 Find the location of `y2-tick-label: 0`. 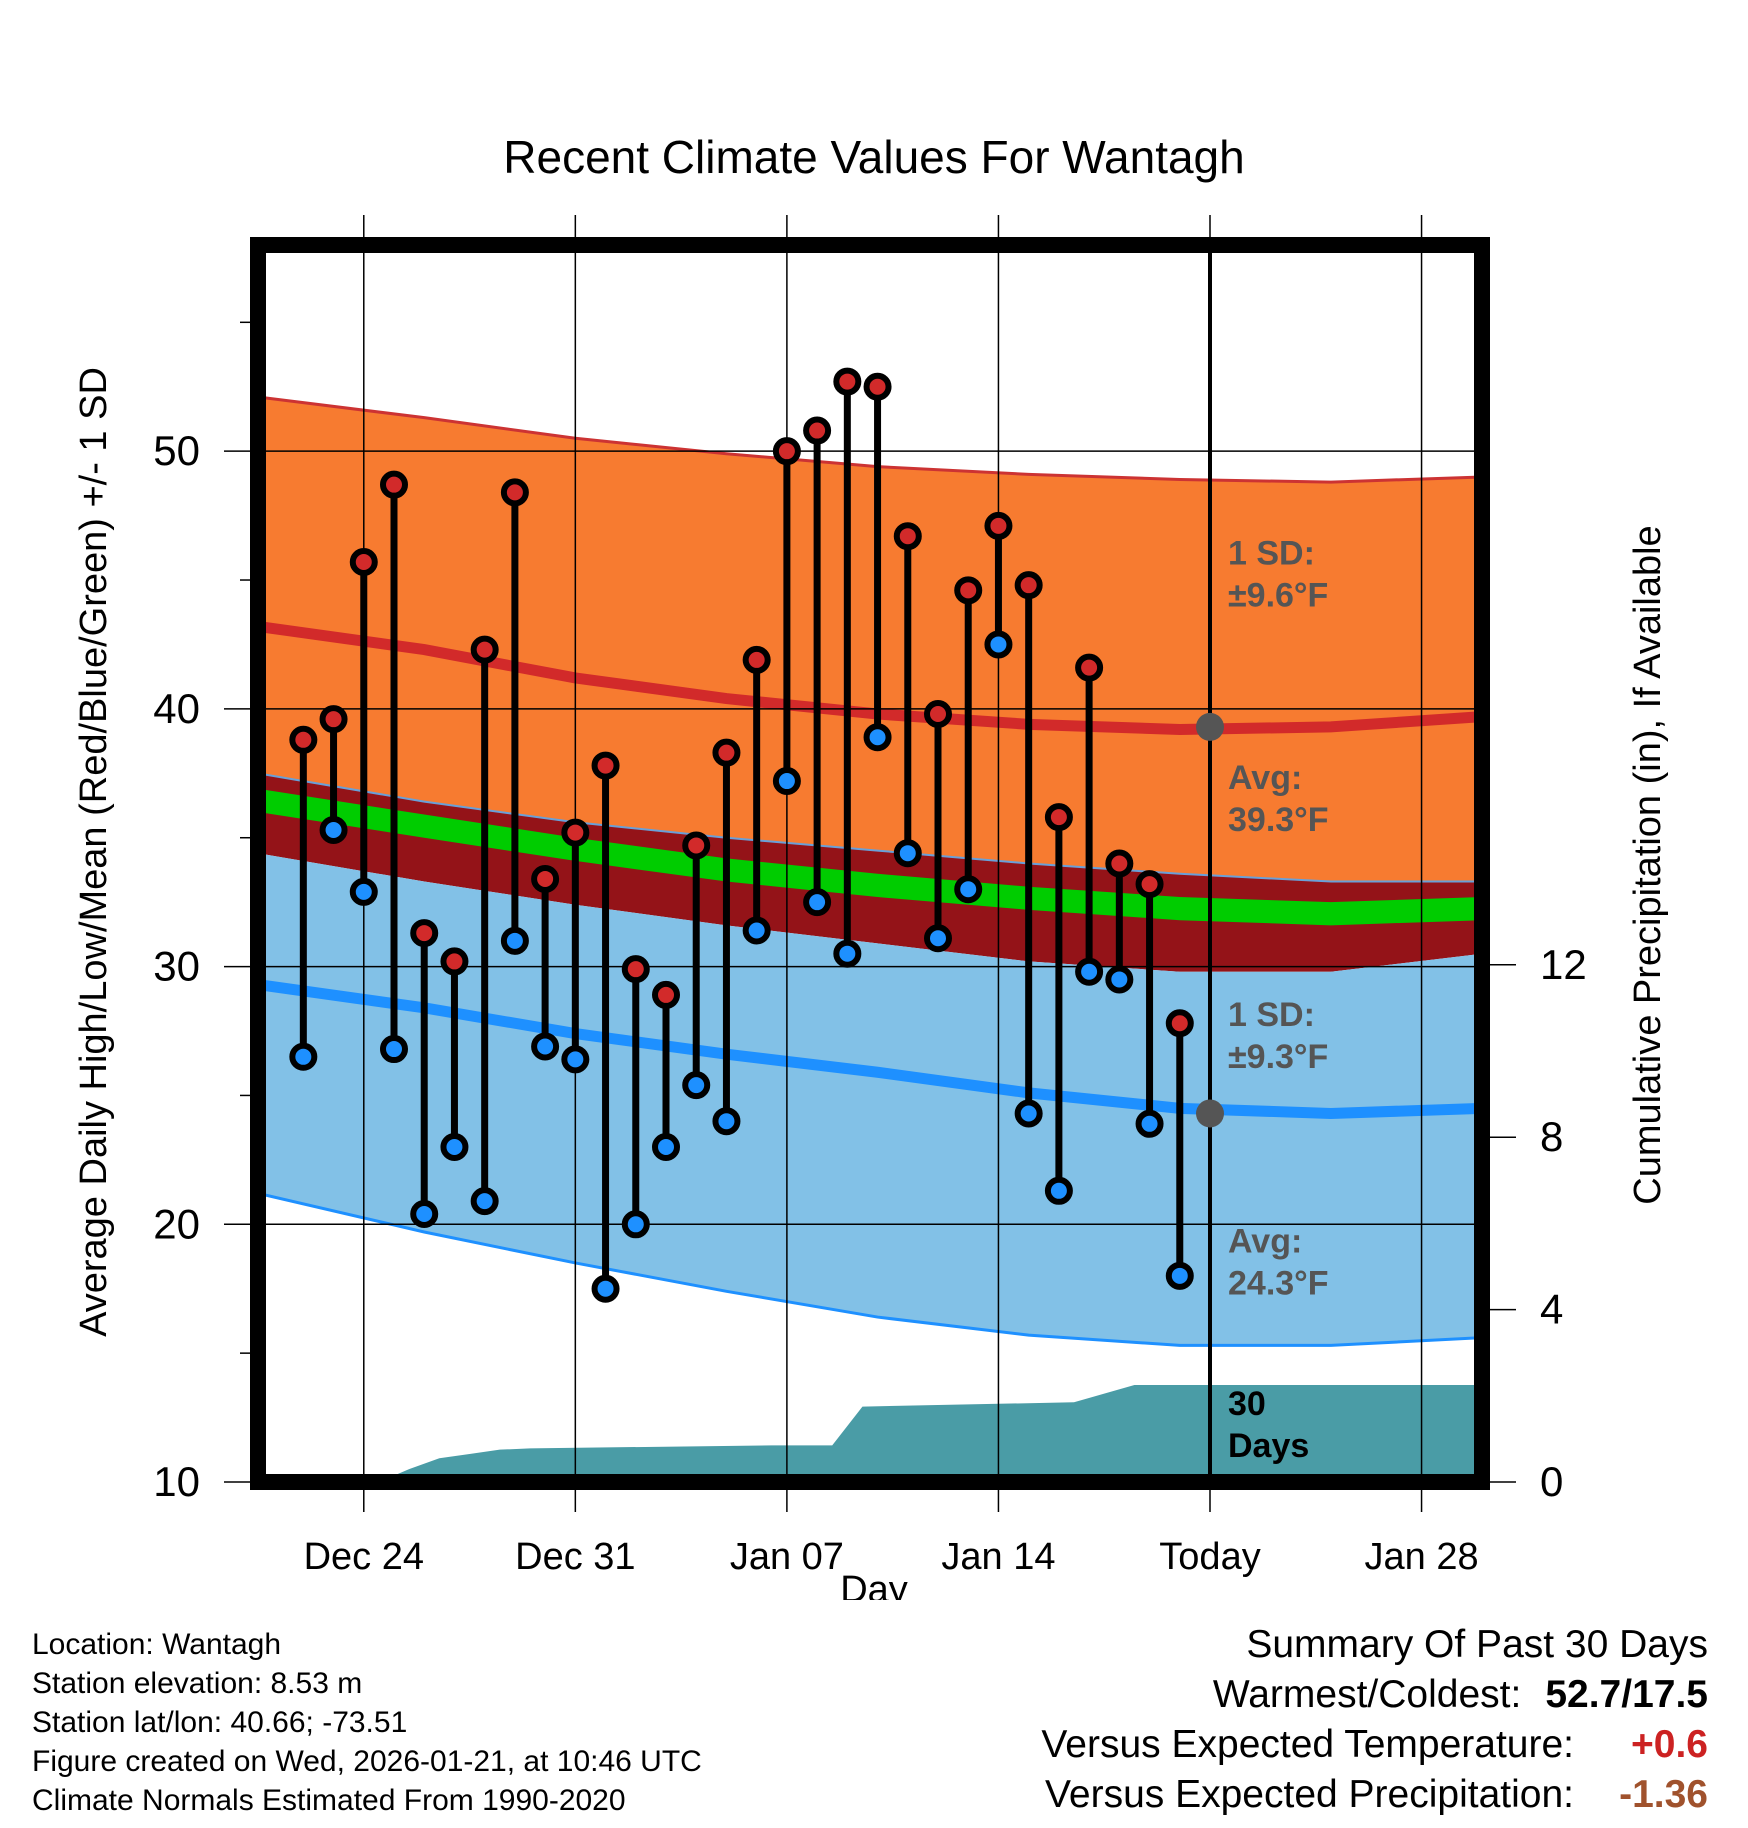

y2-tick-label: 0 is located at coordinates (1551, 1481).